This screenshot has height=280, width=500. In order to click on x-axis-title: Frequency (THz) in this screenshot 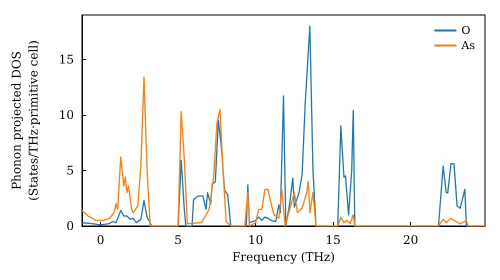, I will do `click(283, 257)`.